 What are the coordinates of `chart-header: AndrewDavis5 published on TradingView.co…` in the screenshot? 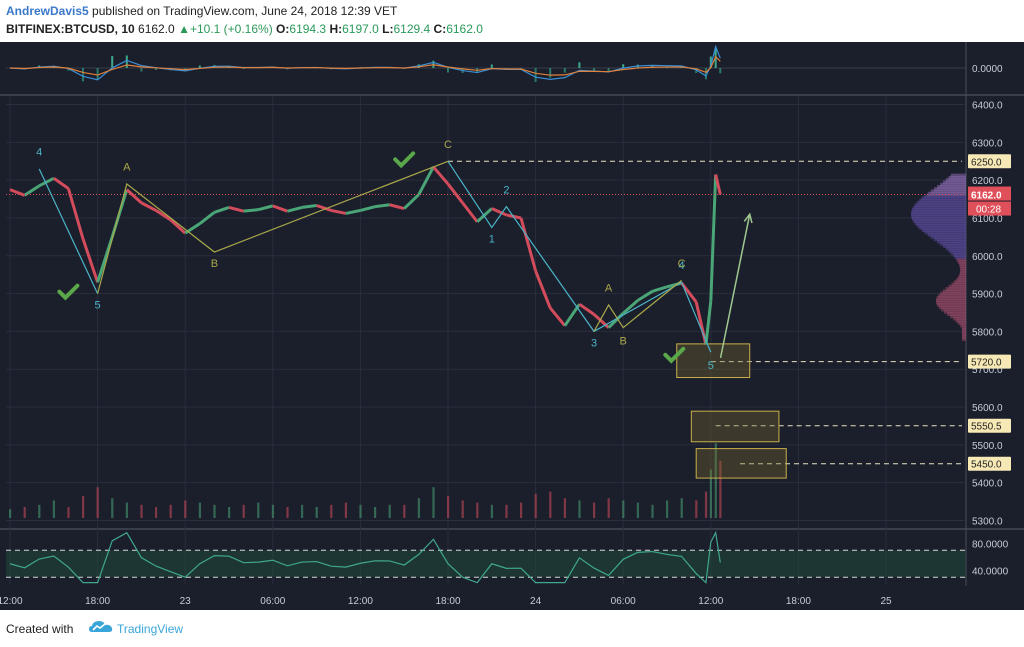 It's located at (512, 21).